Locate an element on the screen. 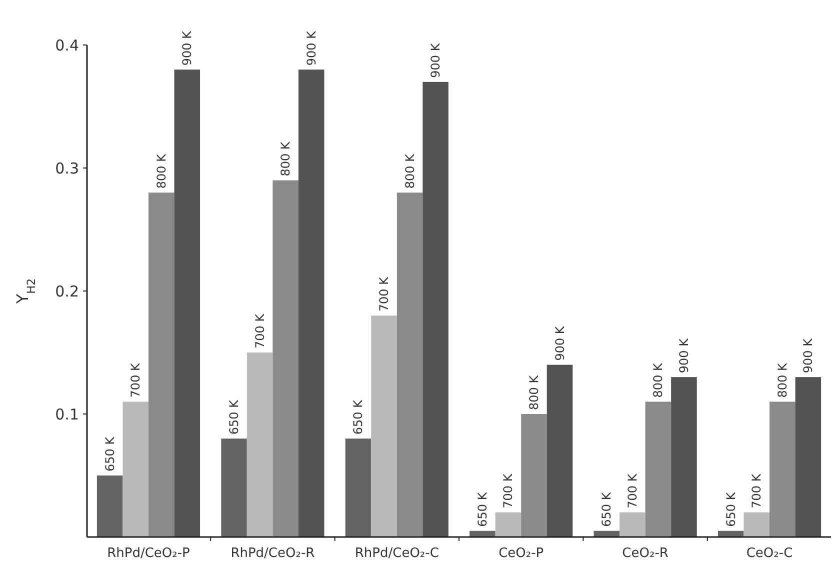  x-tick-label: CeO₂-C is located at coordinates (769, 553).